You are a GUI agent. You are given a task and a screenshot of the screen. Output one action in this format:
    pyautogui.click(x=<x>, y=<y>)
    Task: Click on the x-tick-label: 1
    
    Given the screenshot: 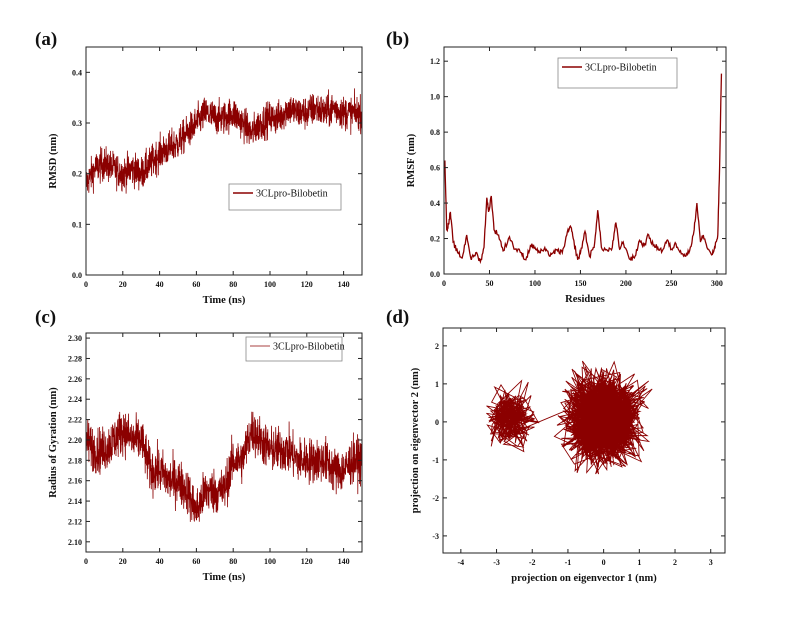 What is the action you would take?
    pyautogui.click(x=639, y=562)
    